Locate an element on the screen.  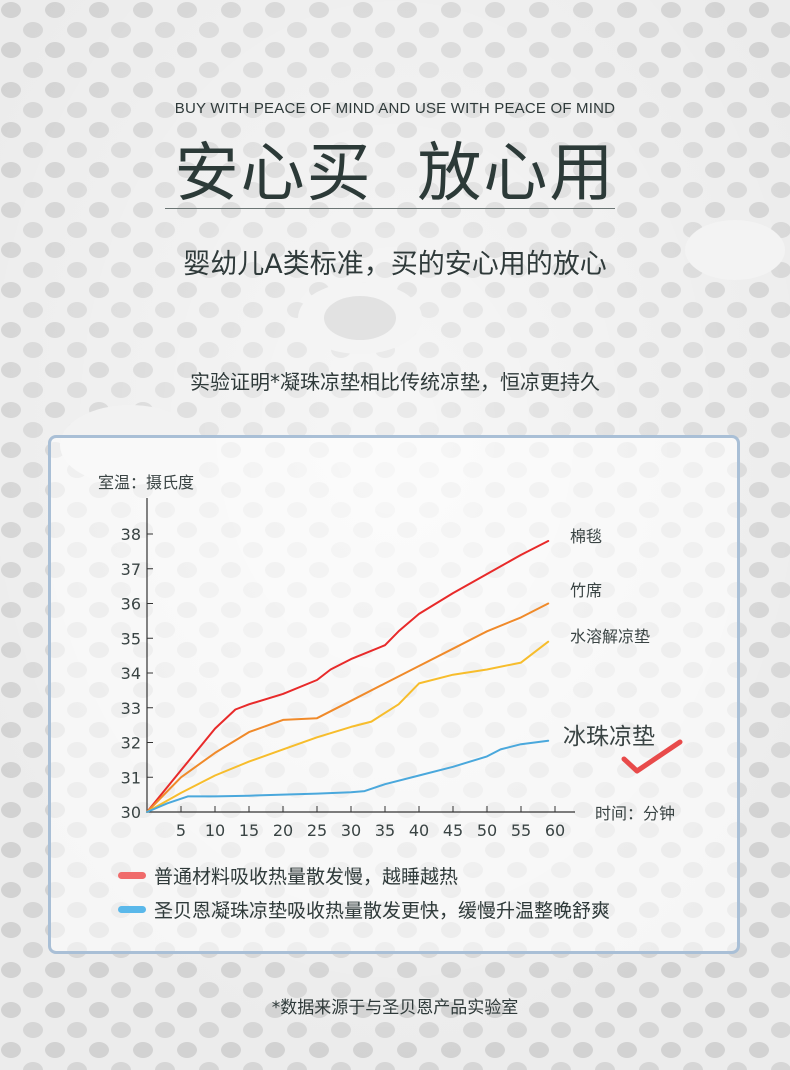
x-ticks: 5 10 15 20 25 30 35 40 45 50 55 60 is located at coordinates (370, 823).